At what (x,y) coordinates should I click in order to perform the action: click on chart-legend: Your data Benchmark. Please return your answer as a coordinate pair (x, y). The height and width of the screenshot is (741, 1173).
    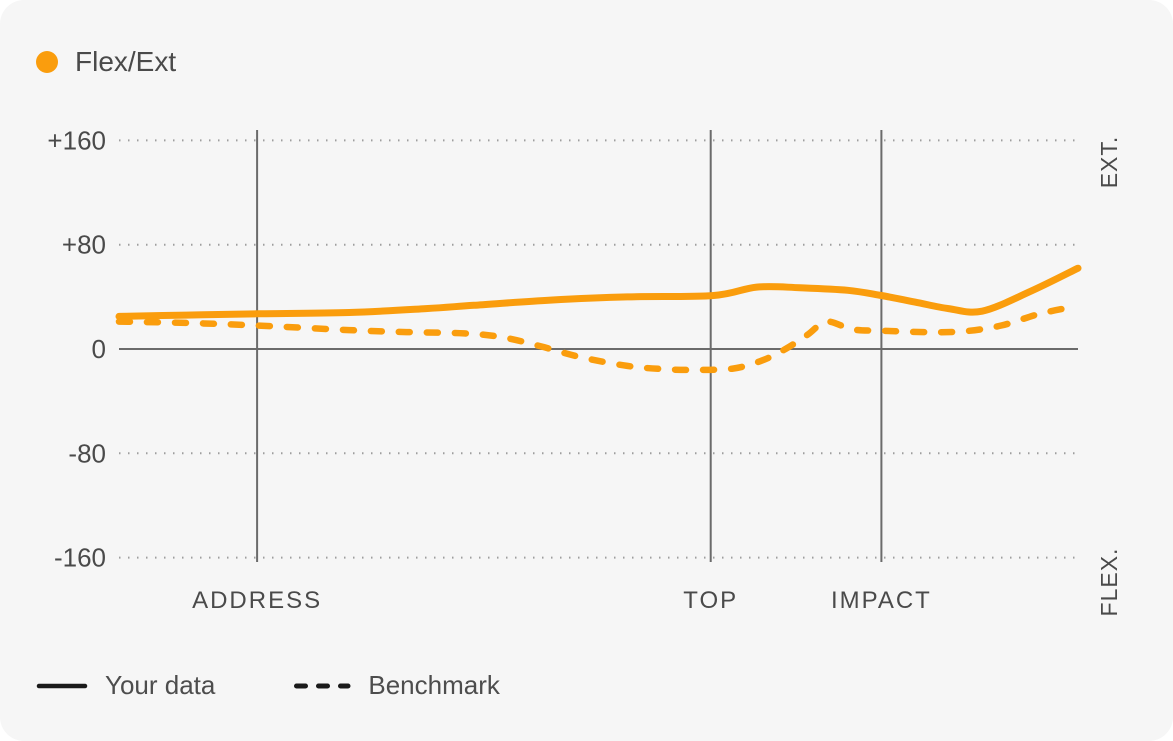
    Looking at the image, I should click on (268, 685).